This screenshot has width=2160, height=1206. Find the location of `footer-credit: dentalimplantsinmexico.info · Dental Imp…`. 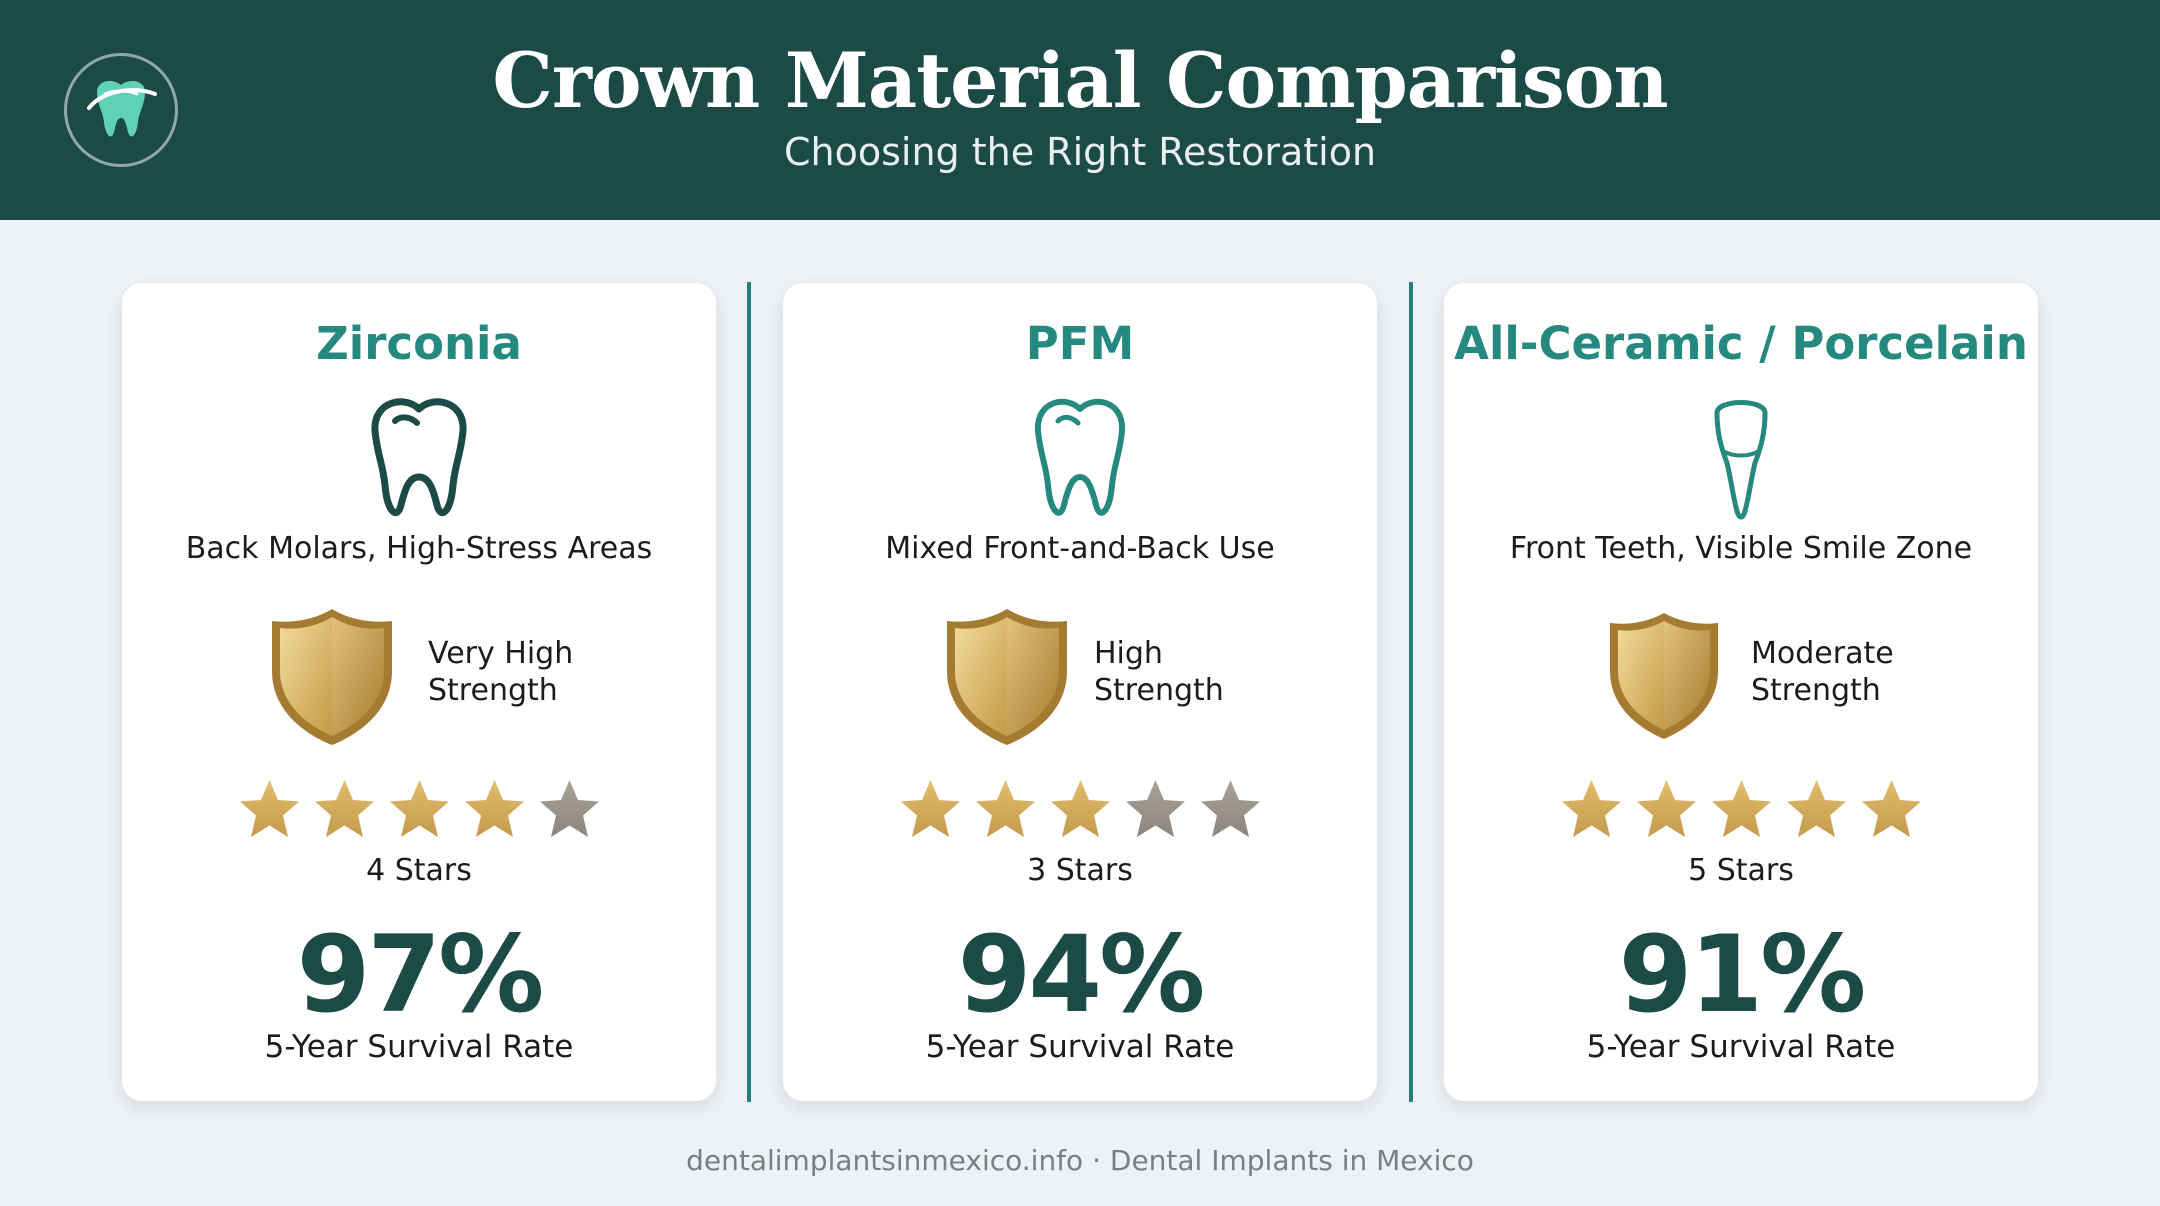

footer-credit: dentalimplantsinmexico.info · Dental Imp… is located at coordinates (1080, 1160).